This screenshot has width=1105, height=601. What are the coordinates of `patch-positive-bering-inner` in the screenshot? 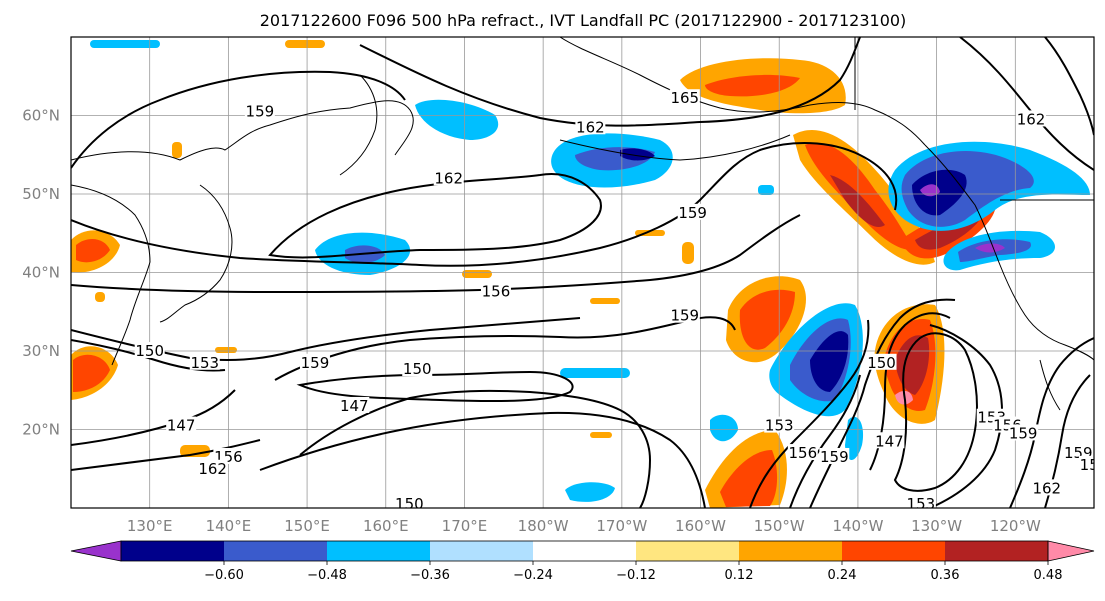 It's located at (752, 85).